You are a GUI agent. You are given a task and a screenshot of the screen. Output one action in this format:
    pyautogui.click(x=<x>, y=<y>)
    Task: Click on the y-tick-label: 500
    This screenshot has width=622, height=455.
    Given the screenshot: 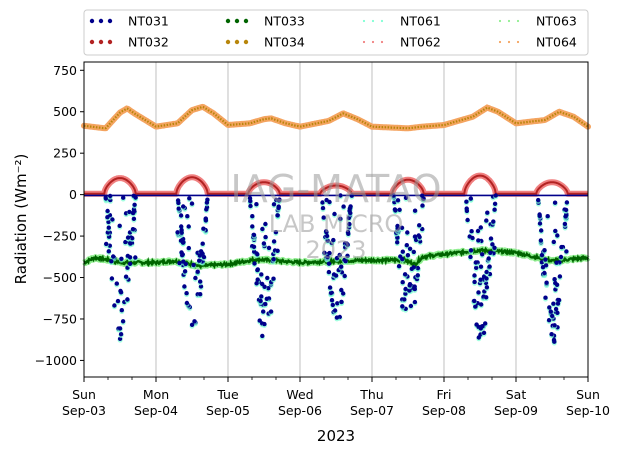 What is the action you would take?
    pyautogui.click(x=65, y=111)
    